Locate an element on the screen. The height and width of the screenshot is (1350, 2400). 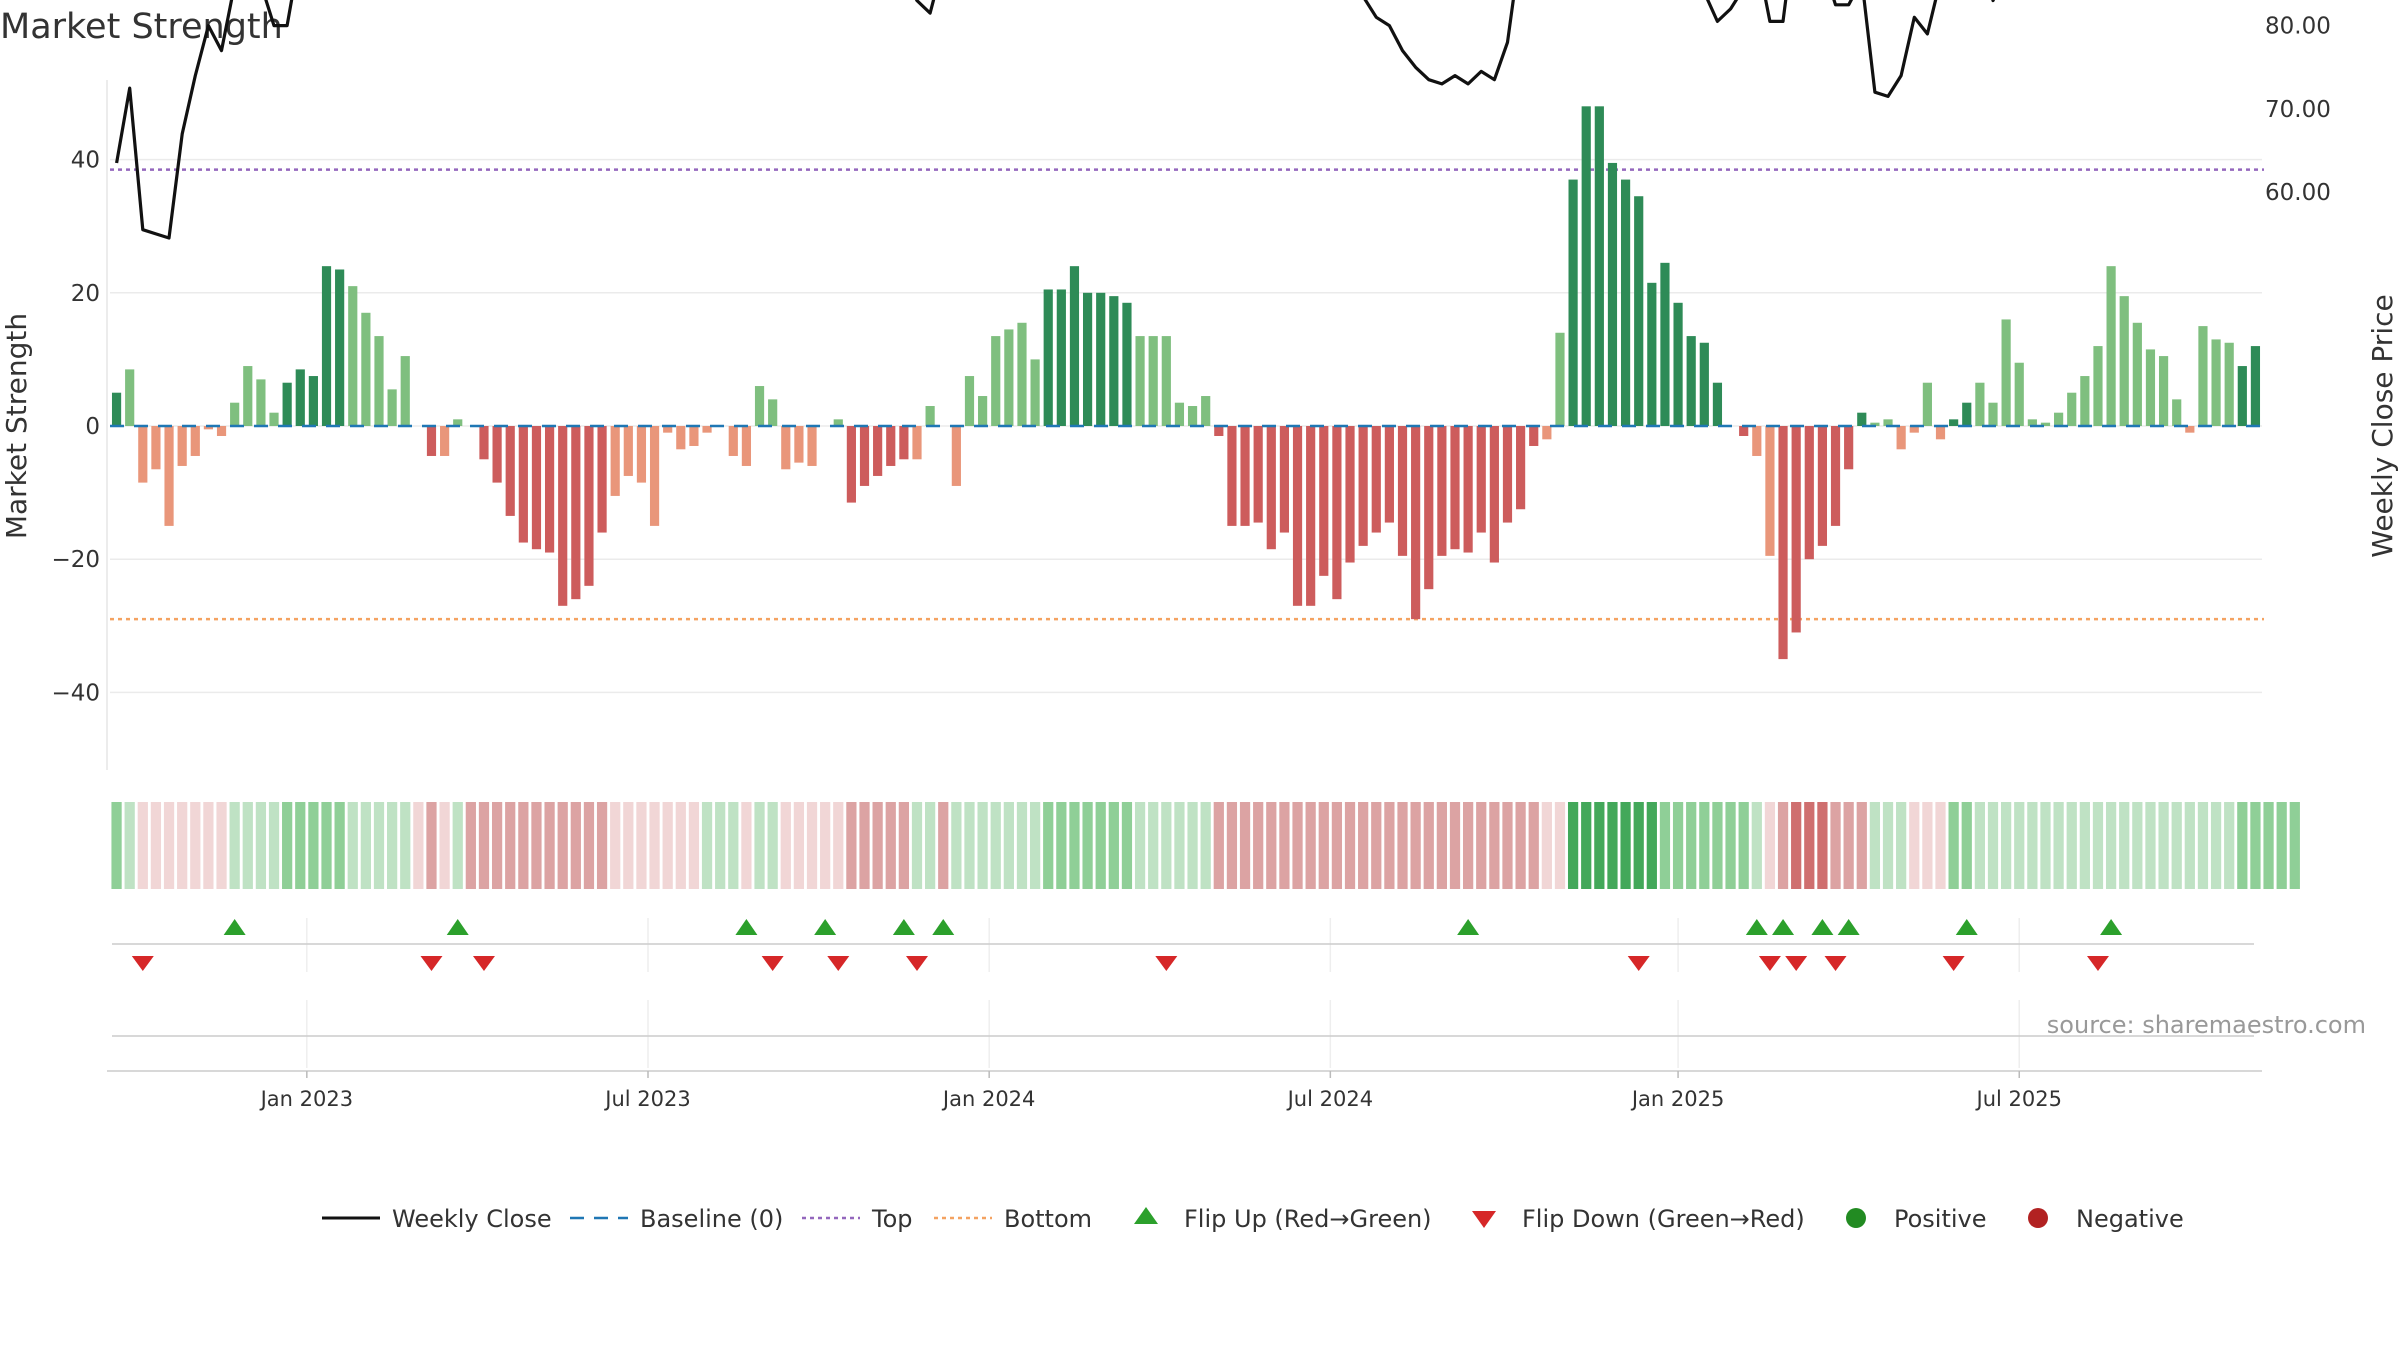
x-tick-label: Jan 2023 is located at coordinates (306, 1099).